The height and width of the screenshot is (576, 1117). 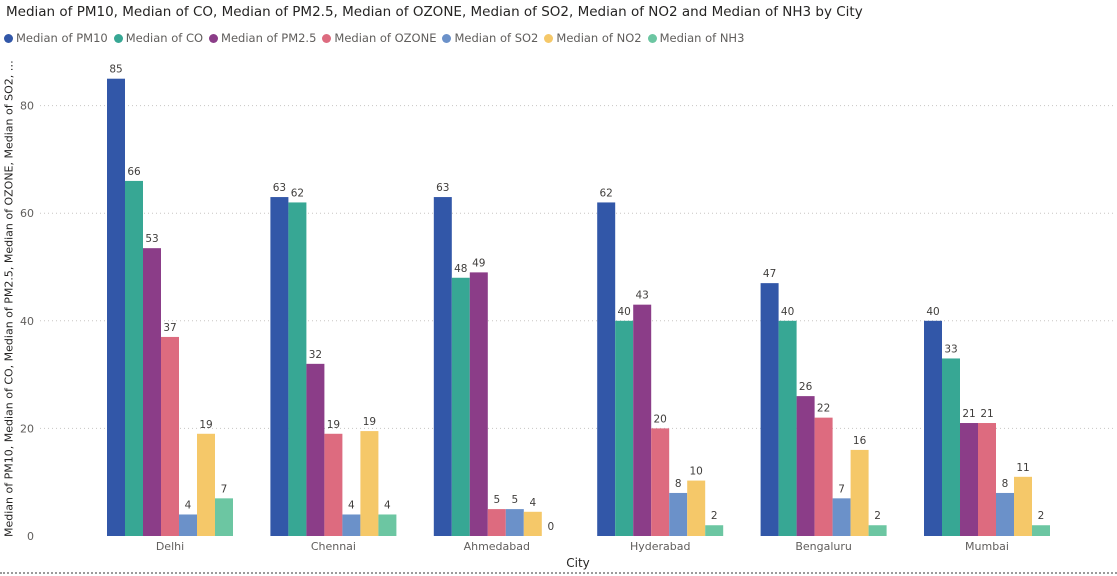 What do you see at coordinates (642, 296) in the screenshot?
I see `data-label: 43` at bounding box center [642, 296].